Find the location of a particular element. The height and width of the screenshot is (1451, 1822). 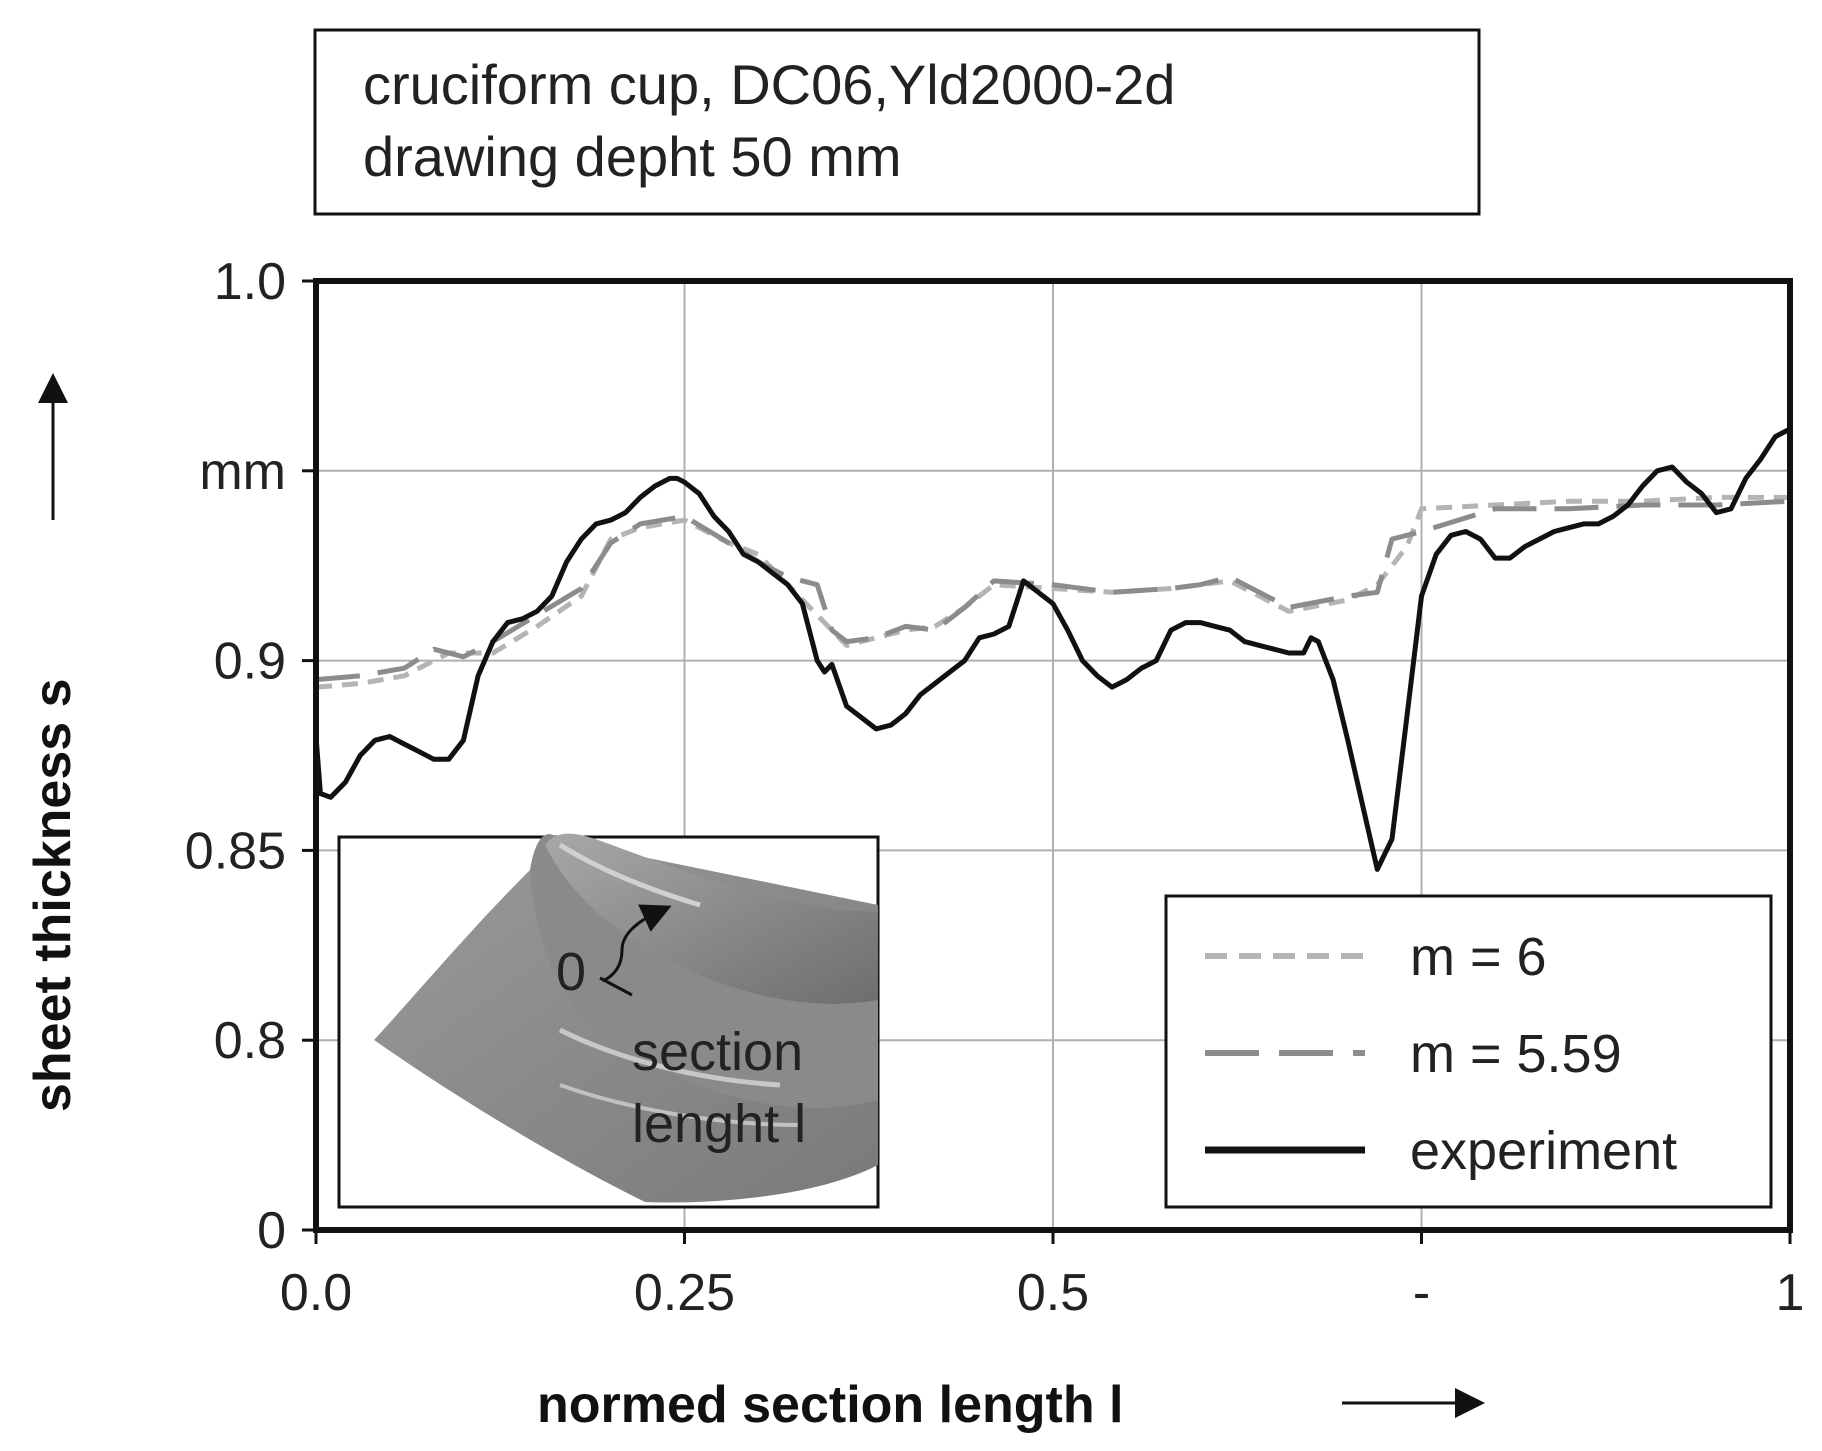

x-tick-label-1: 0.25 is located at coordinates (684, 1293).